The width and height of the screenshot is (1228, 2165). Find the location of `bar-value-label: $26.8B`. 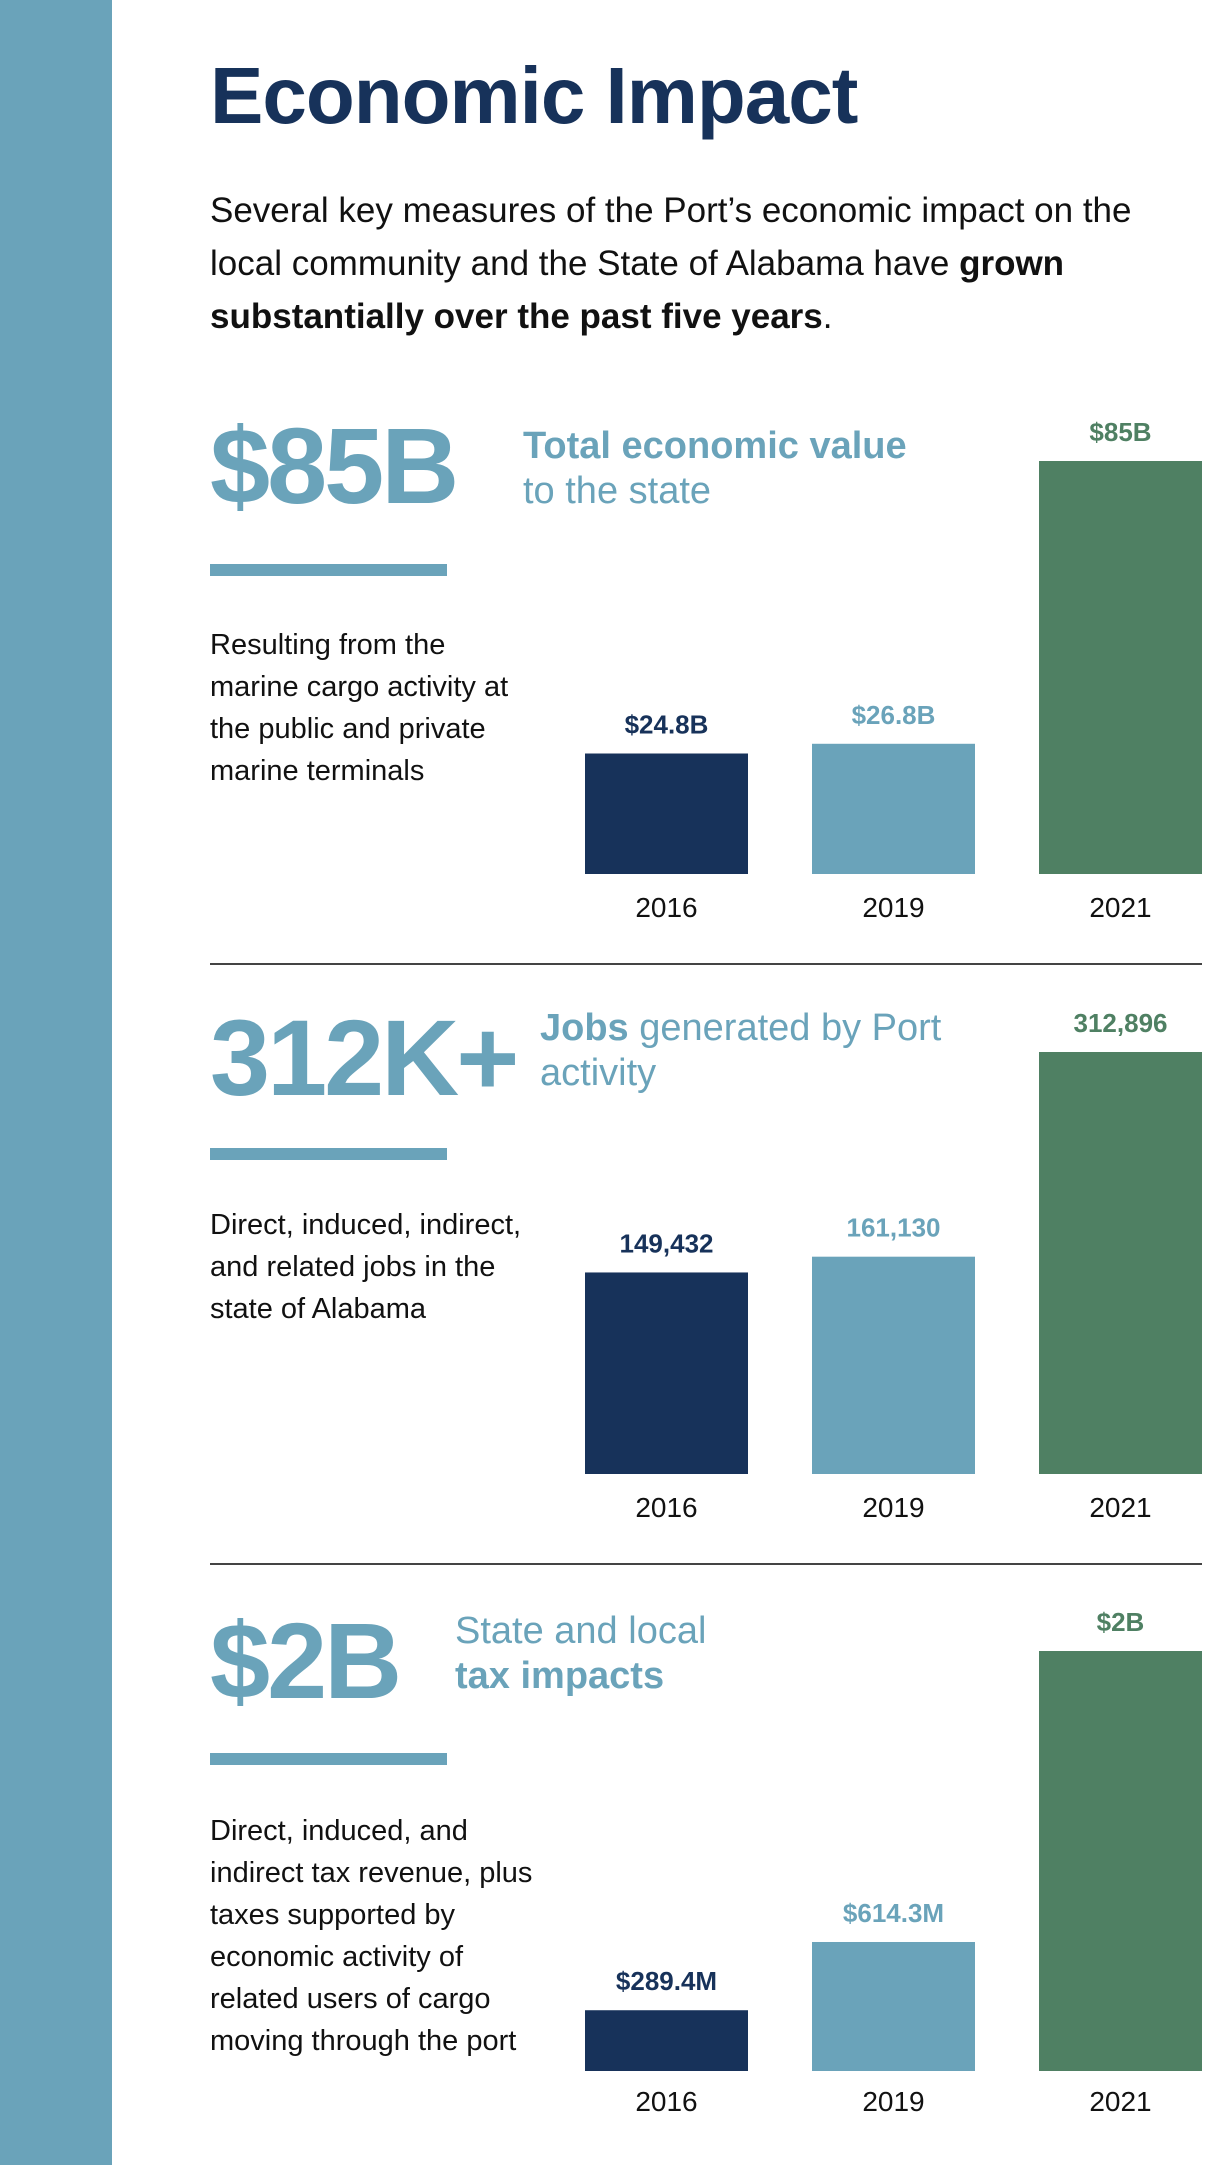

bar-value-label: $26.8B is located at coordinates (894, 715).